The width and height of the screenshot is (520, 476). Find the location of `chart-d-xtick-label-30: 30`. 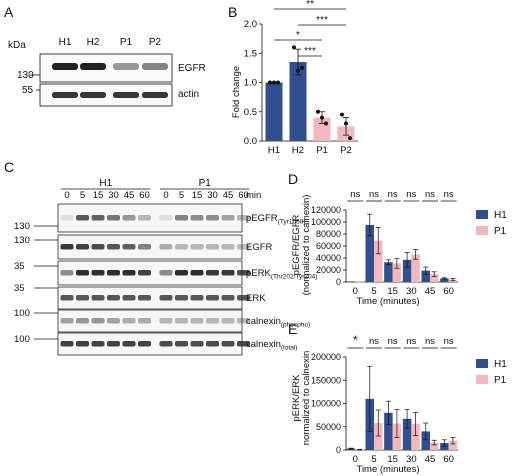

chart-d-xtick-label-30: 30 is located at coordinates (411, 291).